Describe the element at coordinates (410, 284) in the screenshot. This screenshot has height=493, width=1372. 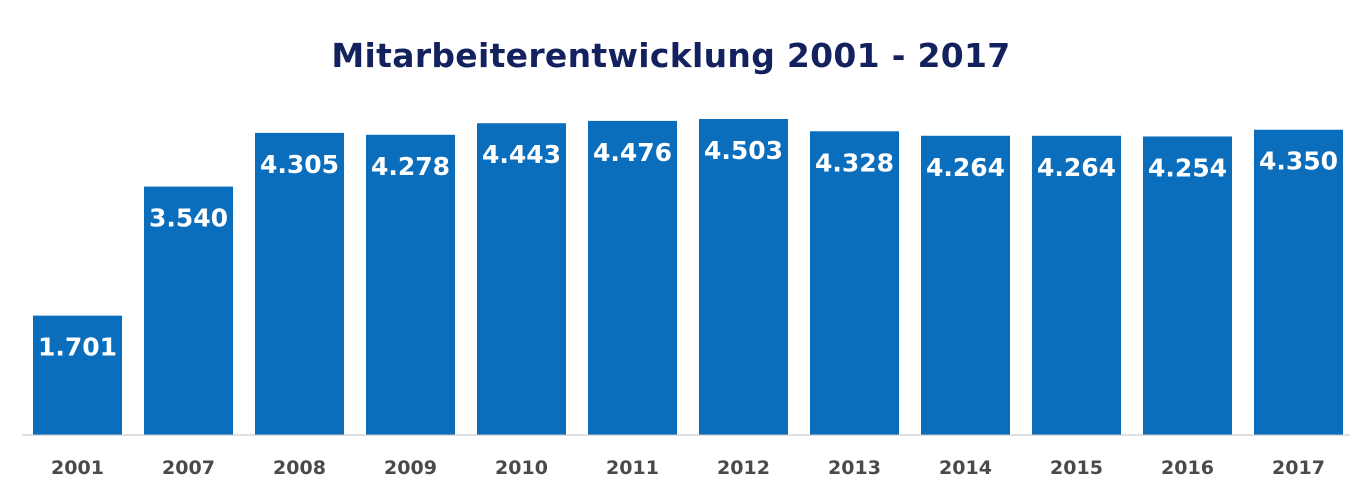
I see `bar-2009` at that location.